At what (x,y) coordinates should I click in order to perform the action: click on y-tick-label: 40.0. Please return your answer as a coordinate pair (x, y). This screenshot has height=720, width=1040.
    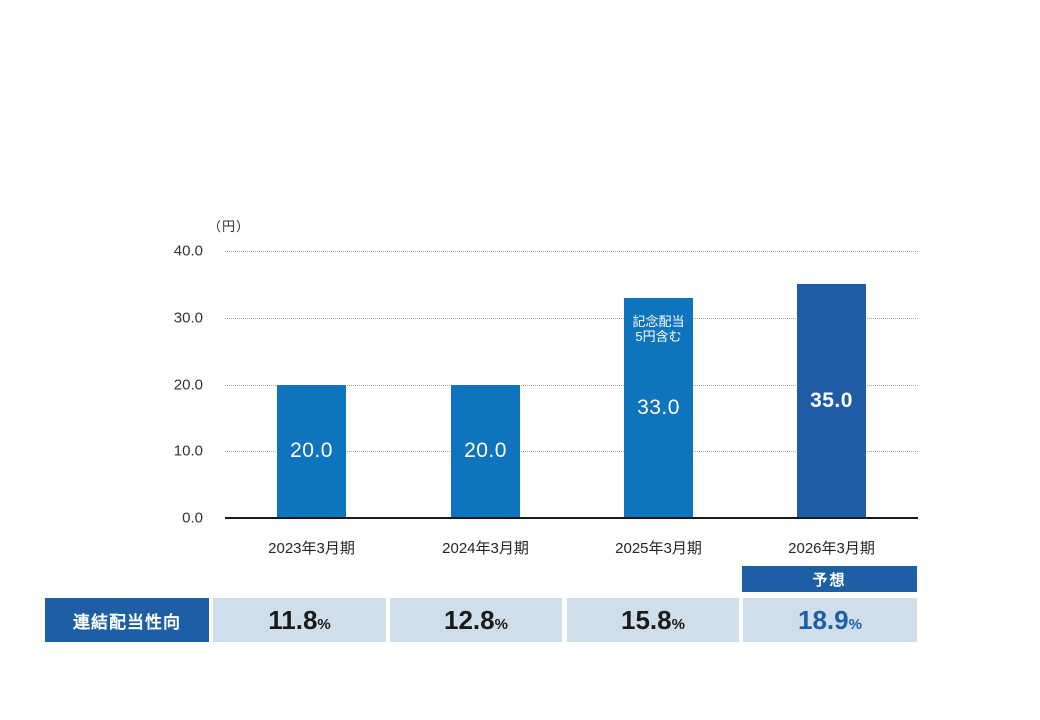
    Looking at the image, I should click on (188, 251).